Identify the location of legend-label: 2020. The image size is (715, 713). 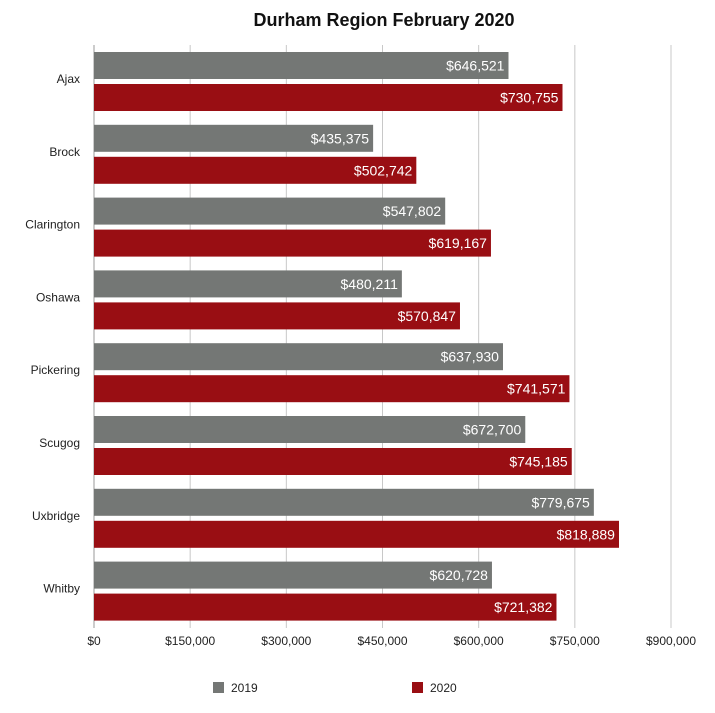
(443, 688).